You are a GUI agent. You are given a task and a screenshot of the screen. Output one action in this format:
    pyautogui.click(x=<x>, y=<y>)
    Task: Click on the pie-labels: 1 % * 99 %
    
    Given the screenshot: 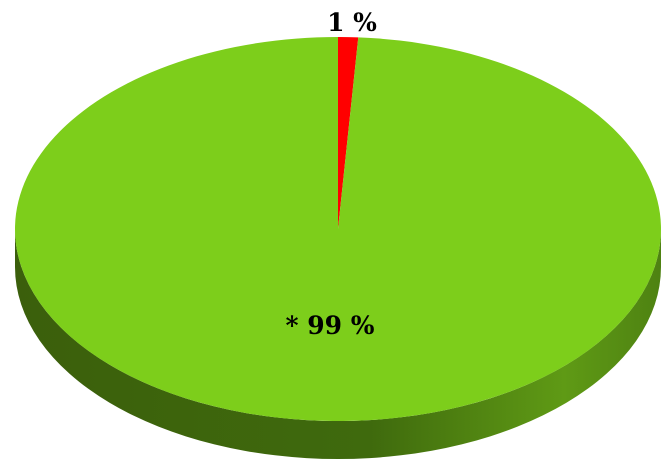 What is the action you would take?
    pyautogui.click(x=331, y=174)
    